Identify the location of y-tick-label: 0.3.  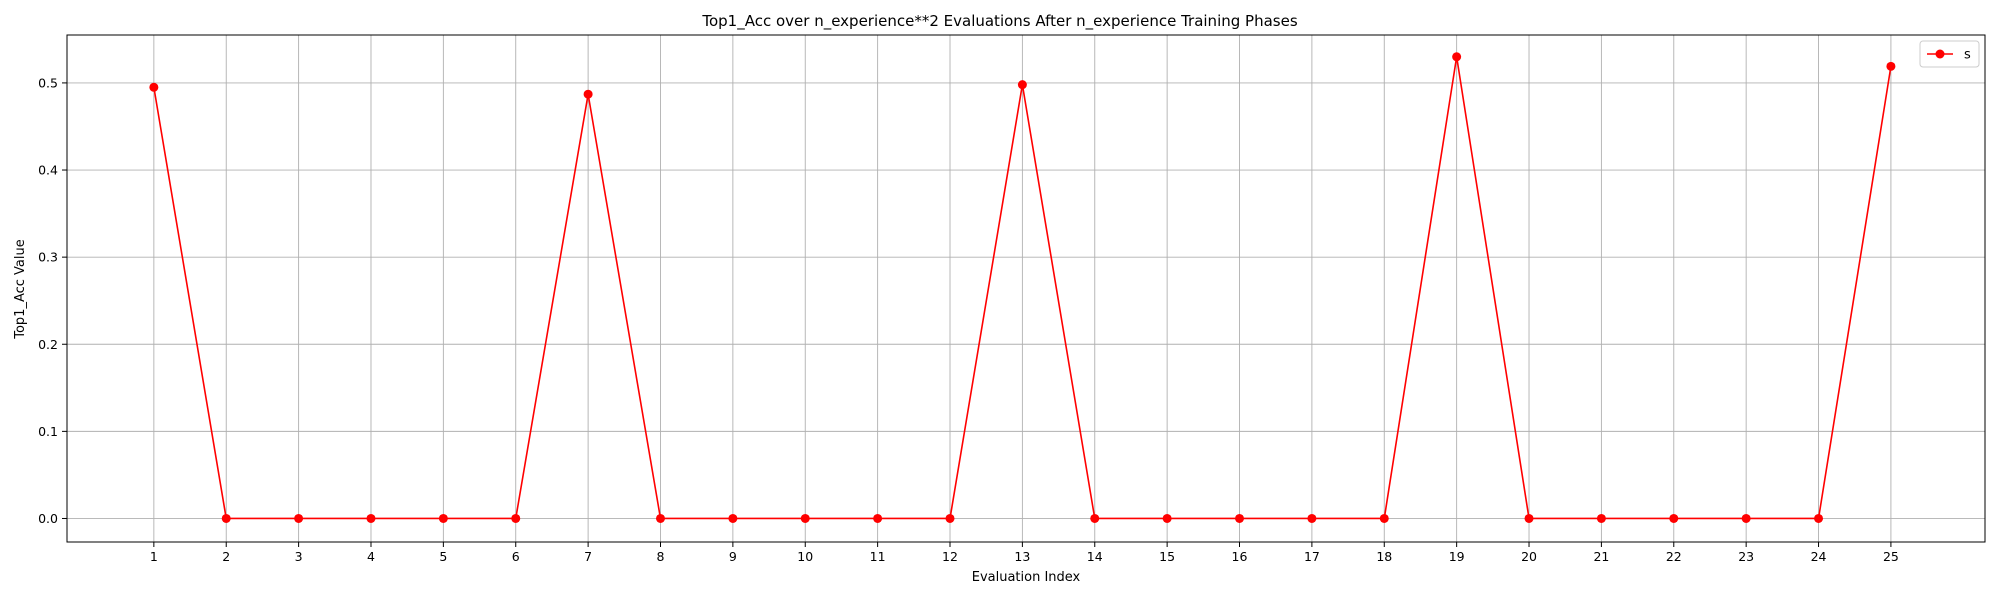
(48, 257).